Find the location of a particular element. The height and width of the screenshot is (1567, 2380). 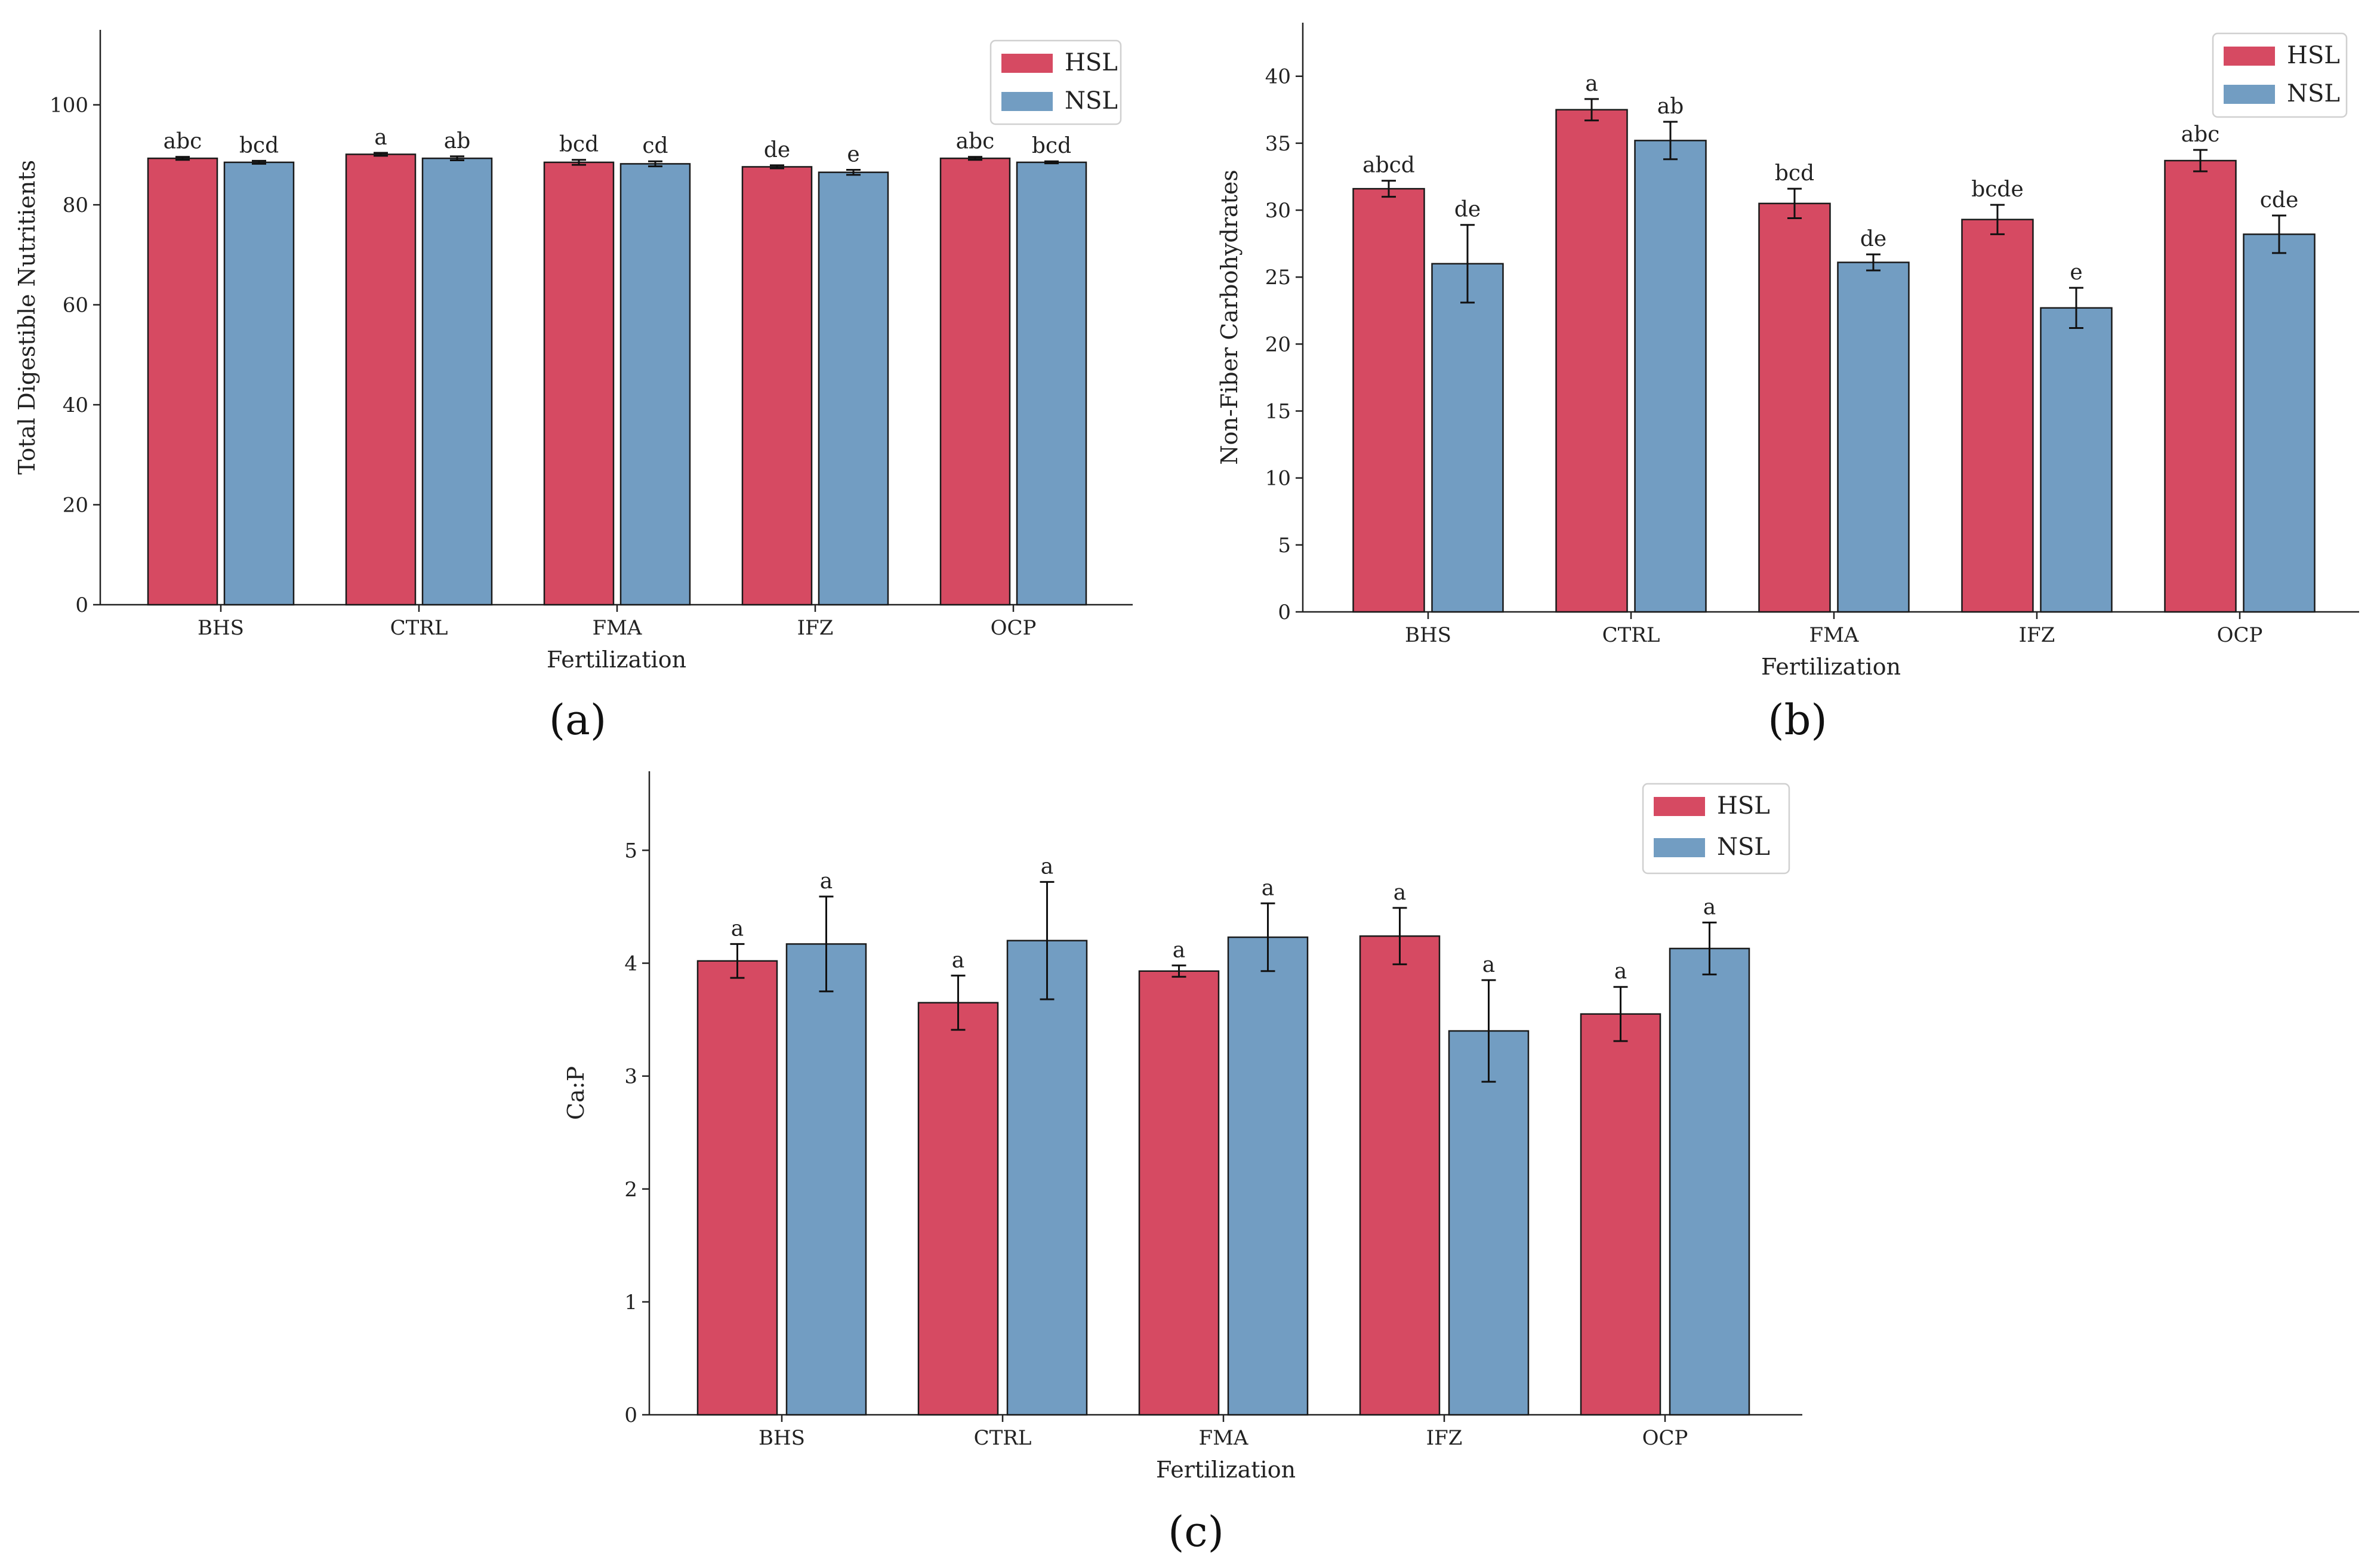

y-tick-label: 40 is located at coordinates (1278, 77).